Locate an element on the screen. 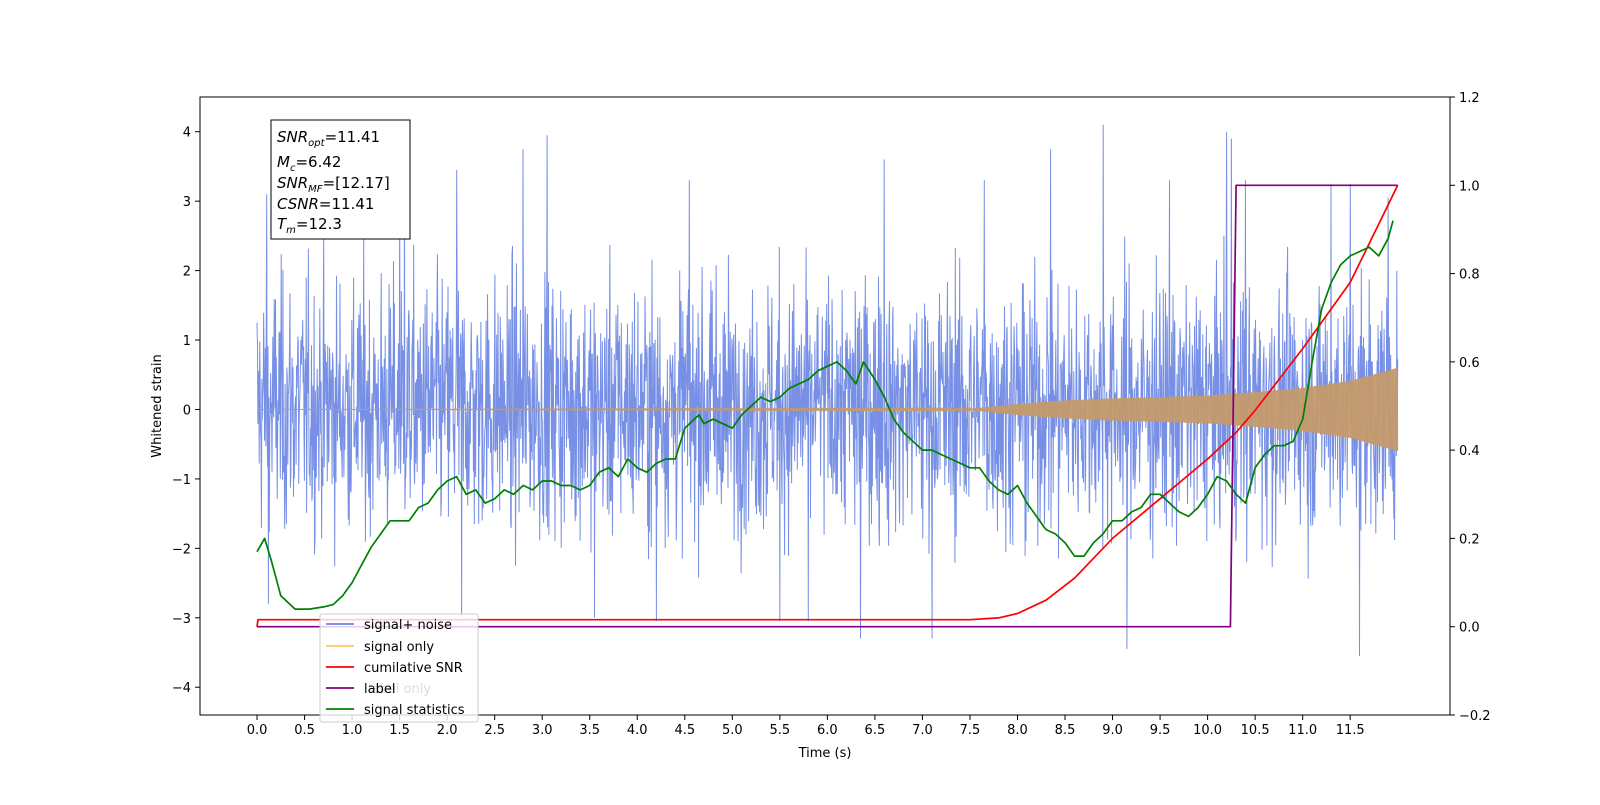  x-tick-label: 4.0 is located at coordinates (637, 730).